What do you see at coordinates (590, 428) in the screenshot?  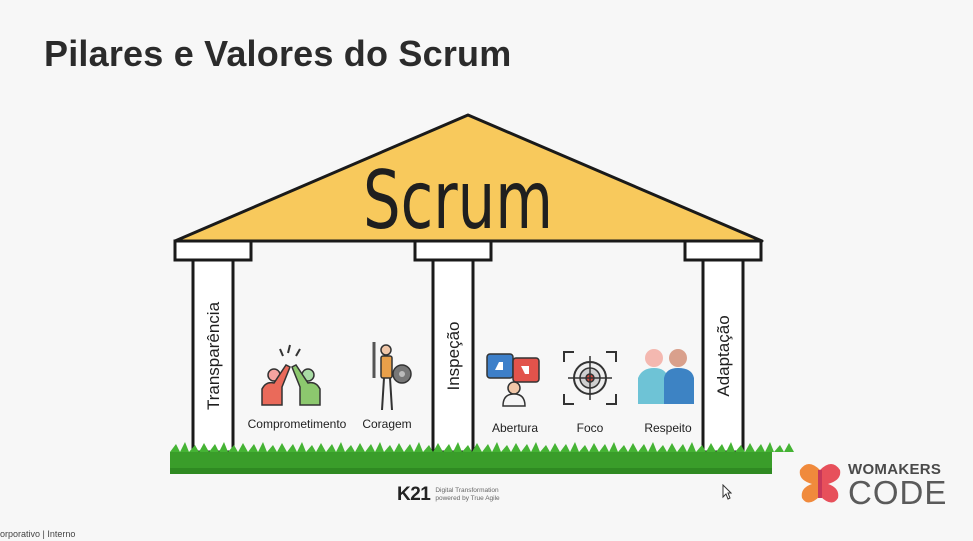 I see `value-label-foco: Foco` at bounding box center [590, 428].